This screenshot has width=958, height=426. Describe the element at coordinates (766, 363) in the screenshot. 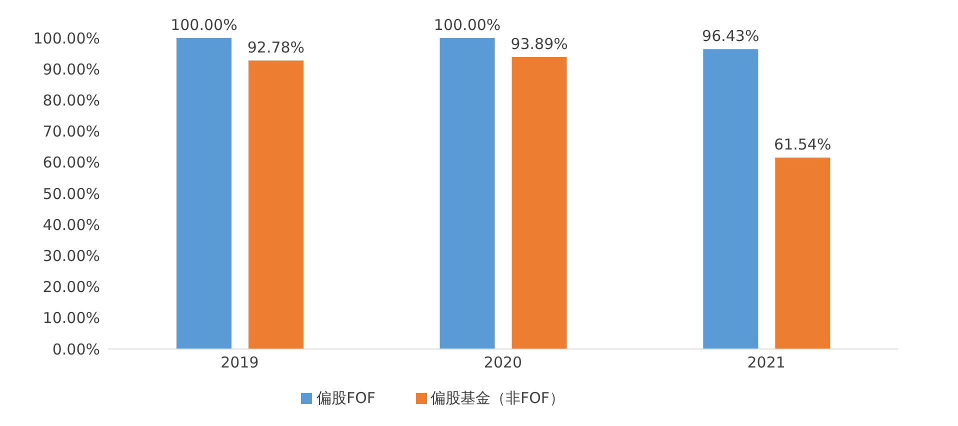

I see `x-tick-label: 2021` at that location.